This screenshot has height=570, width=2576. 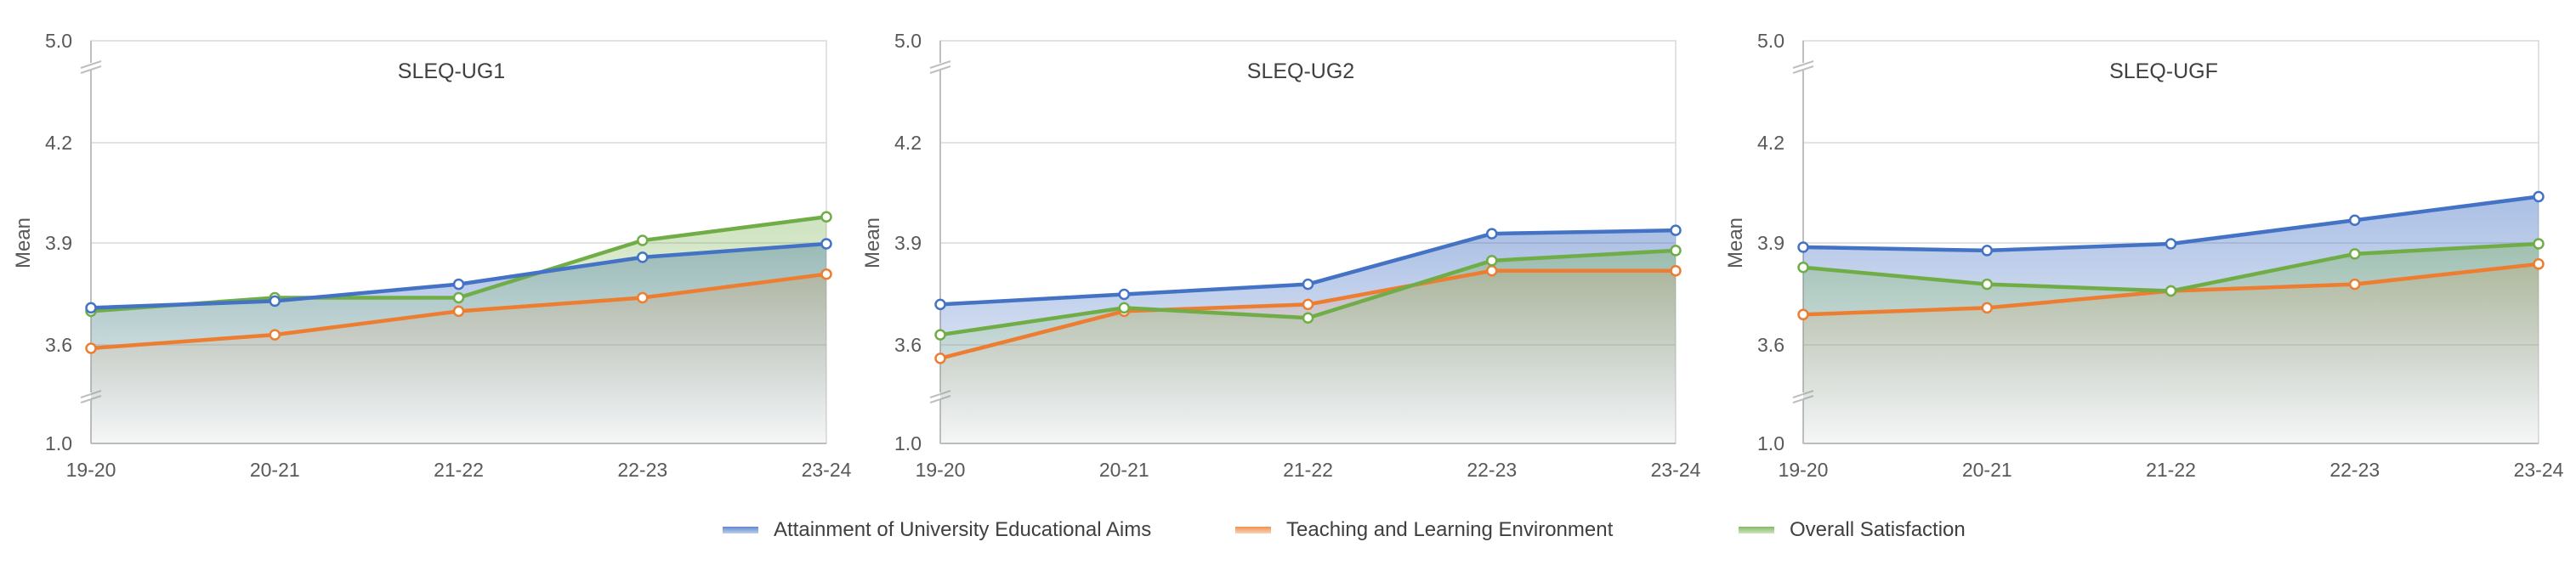 What do you see at coordinates (2163, 71) in the screenshot?
I see `panel-title: SLEQ-UGF` at bounding box center [2163, 71].